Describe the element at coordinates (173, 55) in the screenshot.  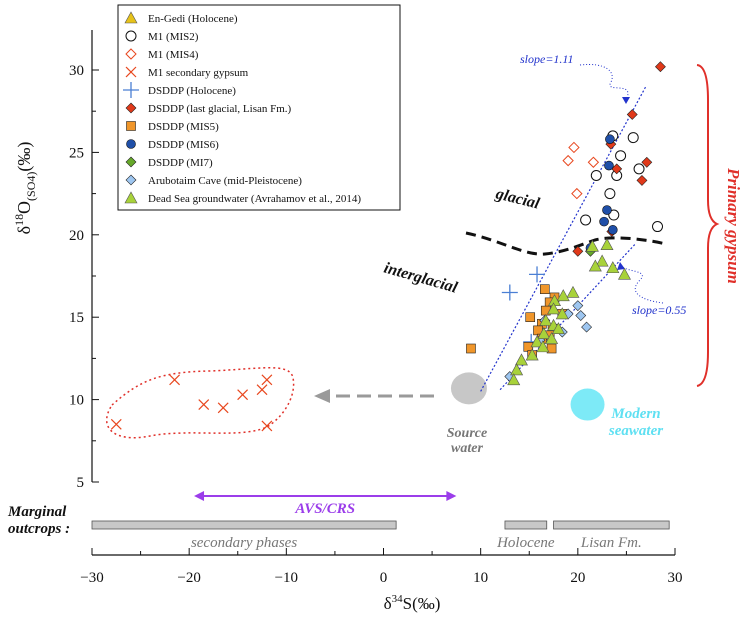
I see `legend-label-m1_mis4: M1 (MIS4)` at that location.